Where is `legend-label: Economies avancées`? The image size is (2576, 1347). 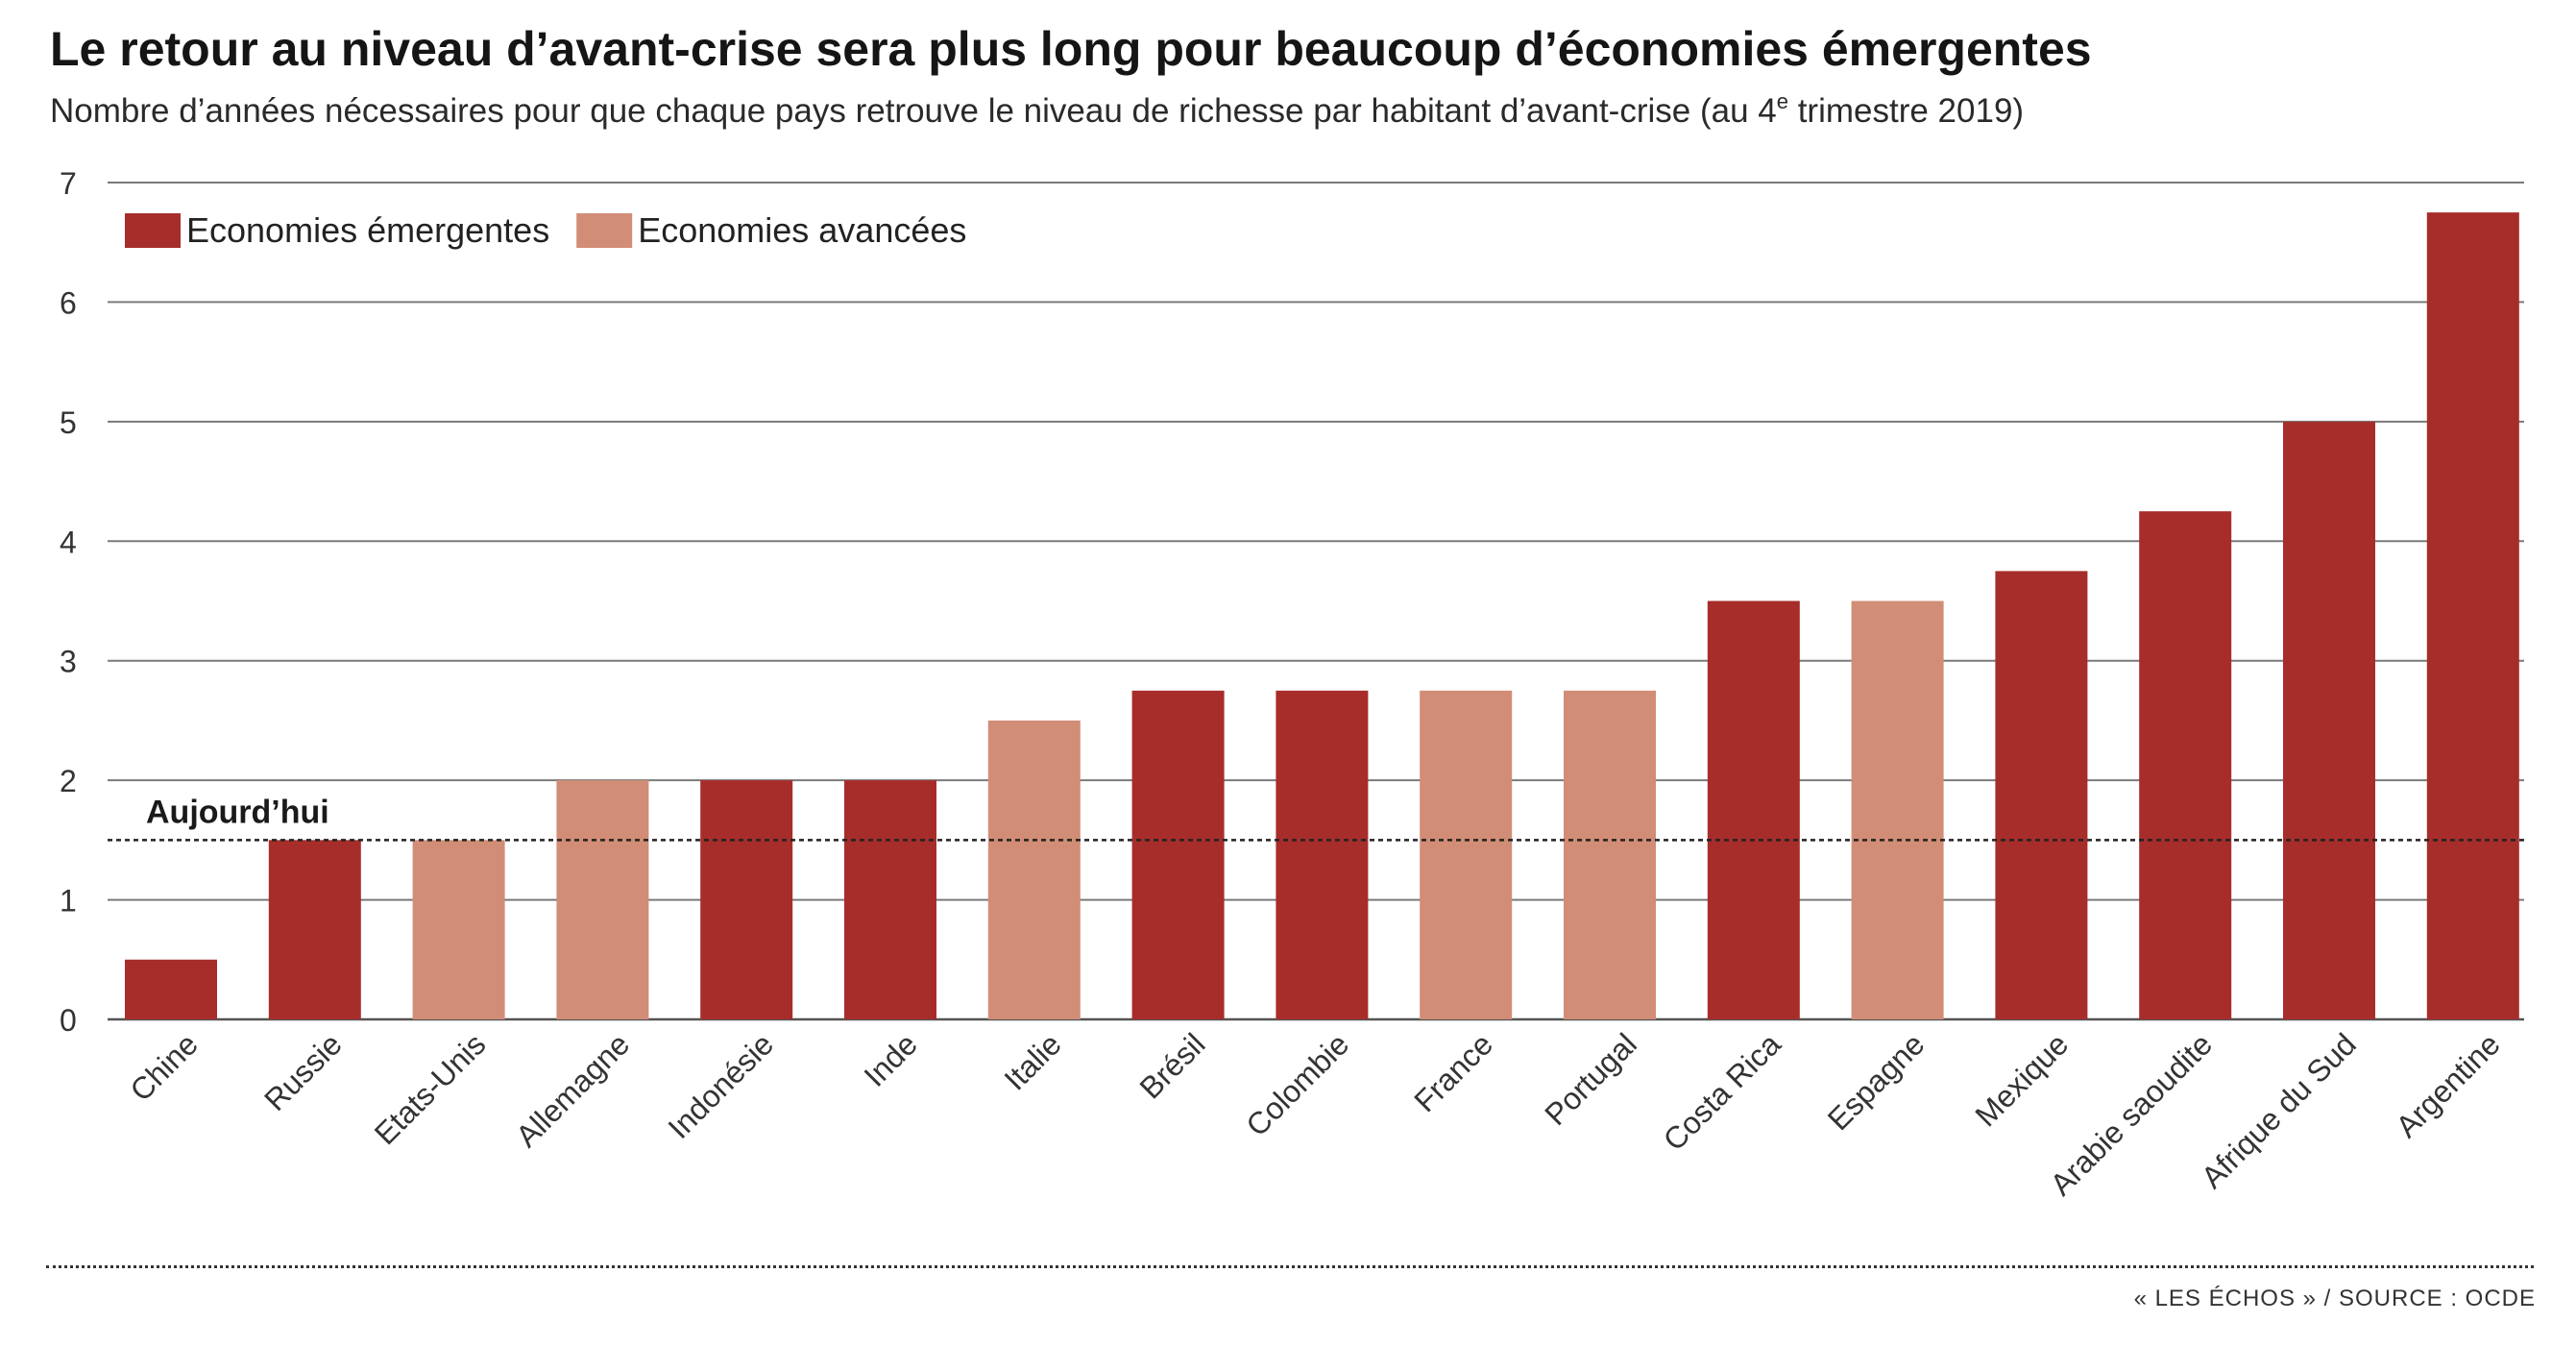
legend-label: Economies avancées is located at coordinates (802, 230).